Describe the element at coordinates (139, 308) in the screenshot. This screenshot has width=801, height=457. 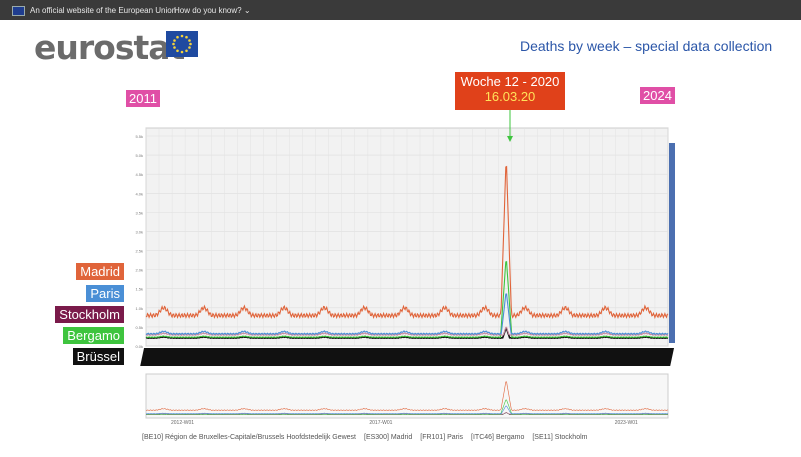
I see `y-tick-label: 1.0k` at that location.